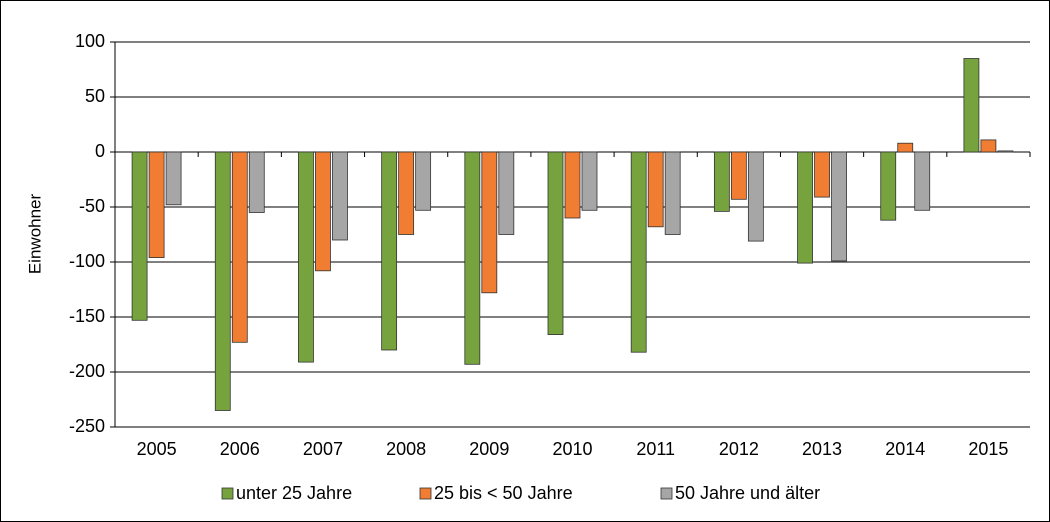 The width and height of the screenshot is (1050, 522). What do you see at coordinates (87, 261) in the screenshot?
I see `y-tick-label: -100` at bounding box center [87, 261].